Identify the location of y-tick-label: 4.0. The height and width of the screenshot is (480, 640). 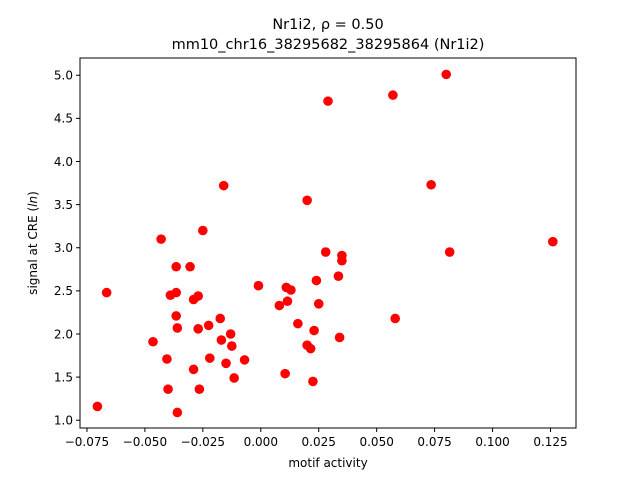
(63, 162).